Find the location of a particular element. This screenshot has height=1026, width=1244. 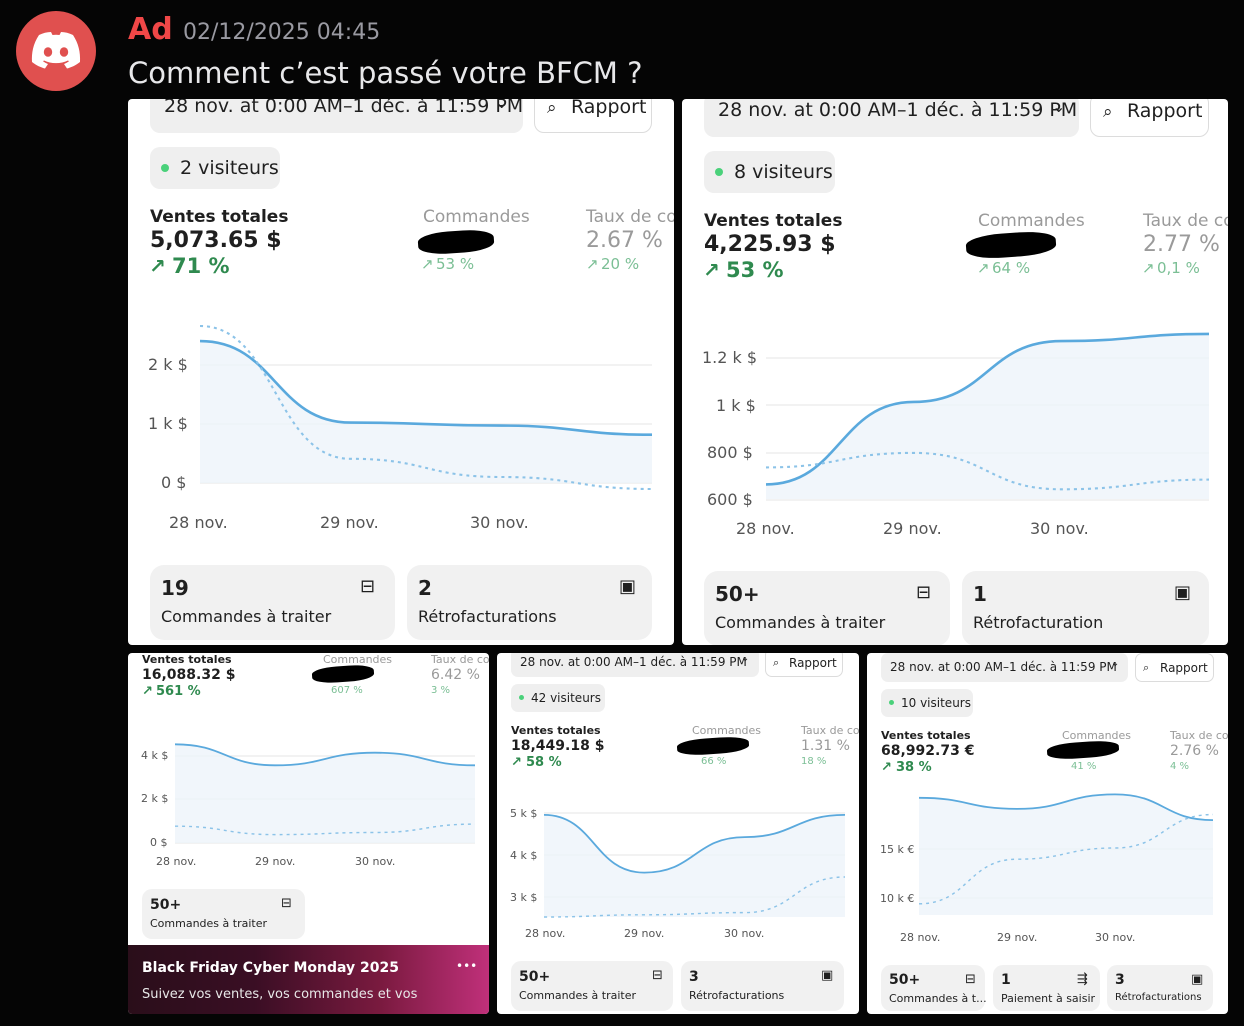

y-tick-label: 15 k € is located at coordinates (897, 849).